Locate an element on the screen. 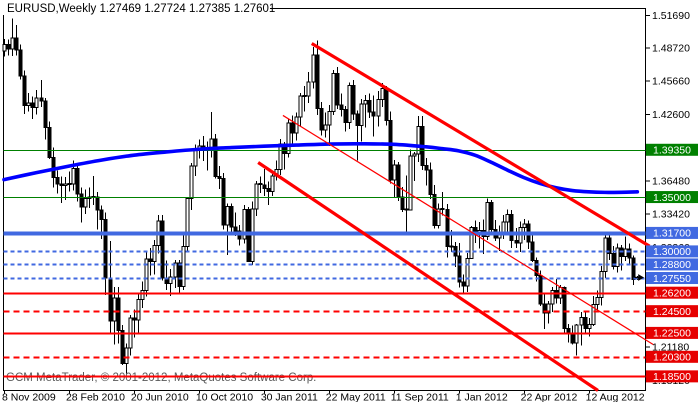 This screenshot has width=700, height=402. date-tick-label: 12 Aug 2012 is located at coordinates (615, 397).